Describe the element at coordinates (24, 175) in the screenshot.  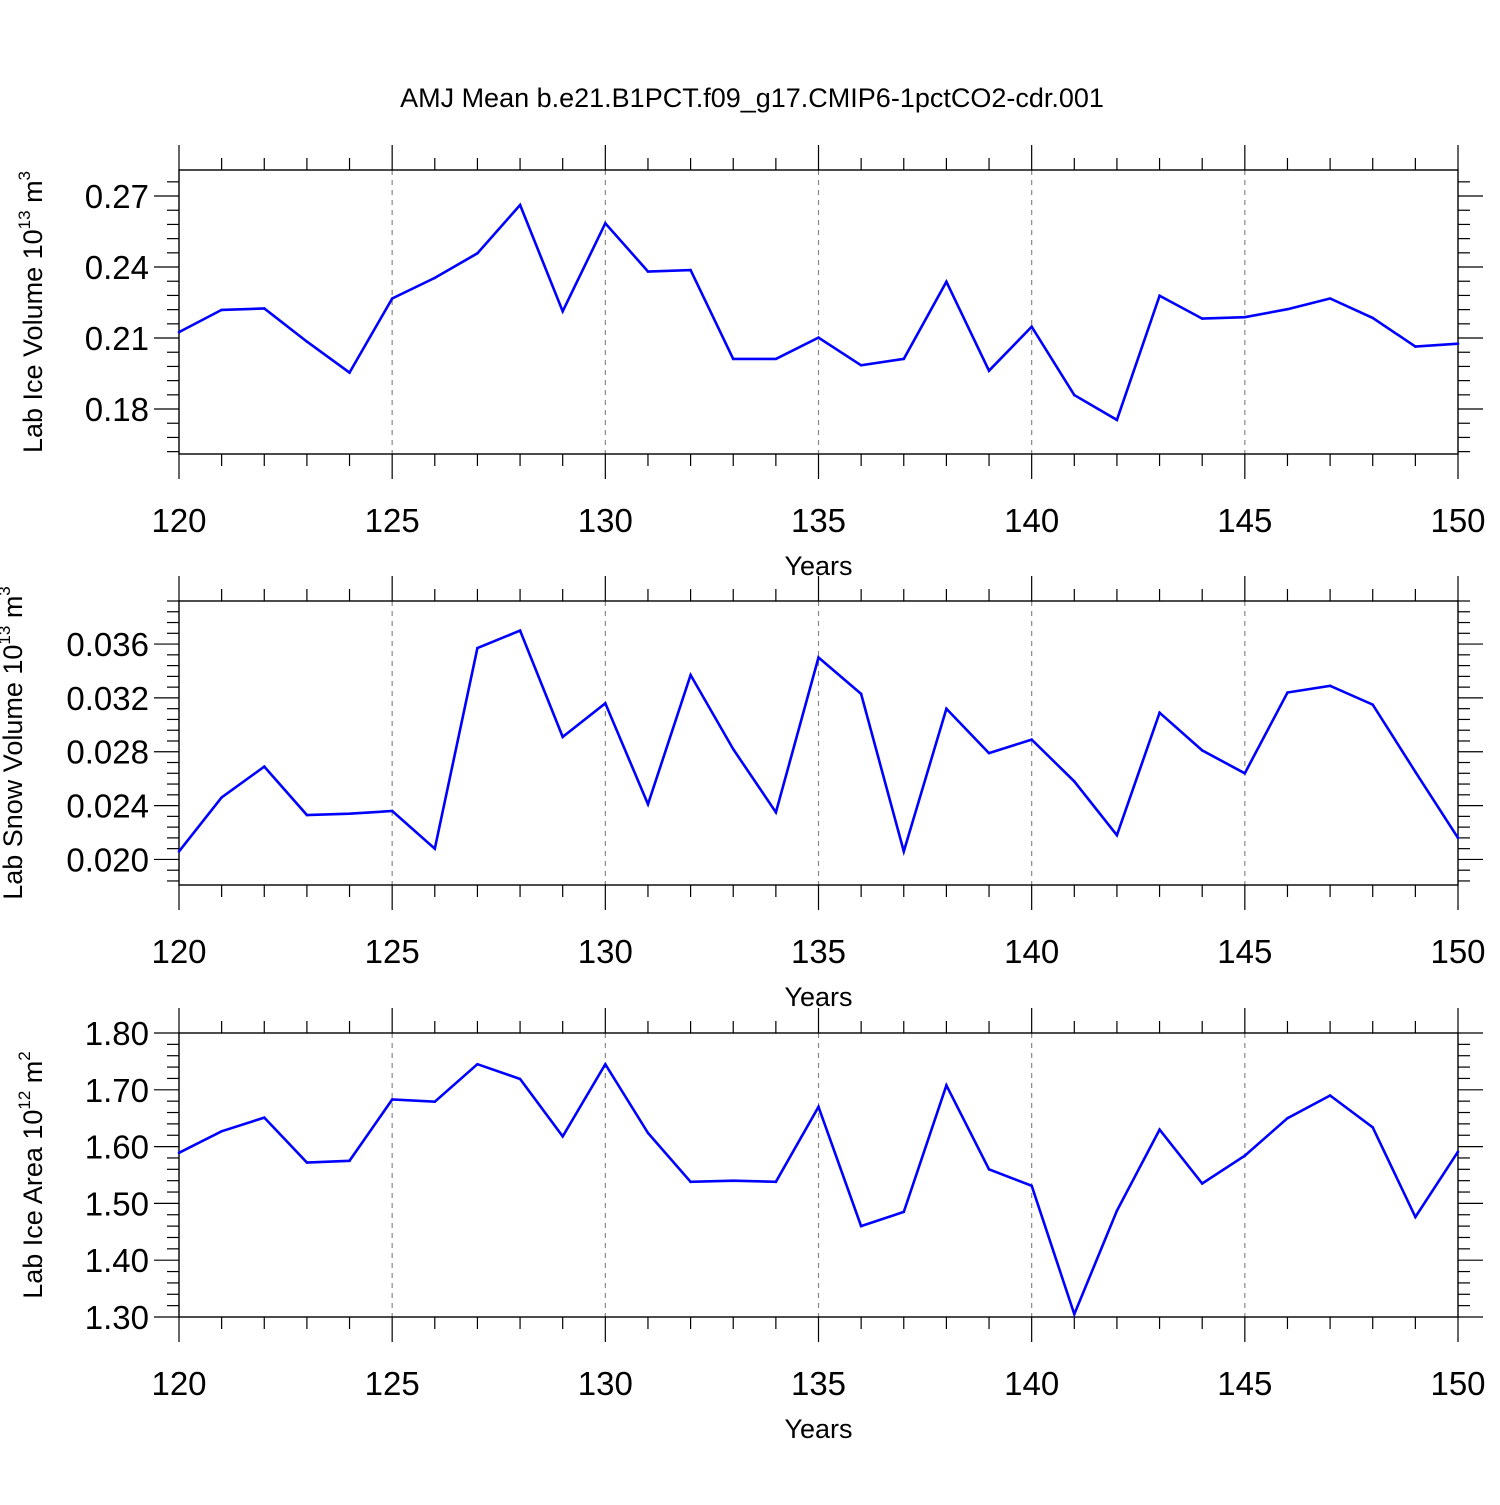
I see `y-axis-label-unit-exponent: 3` at that location.